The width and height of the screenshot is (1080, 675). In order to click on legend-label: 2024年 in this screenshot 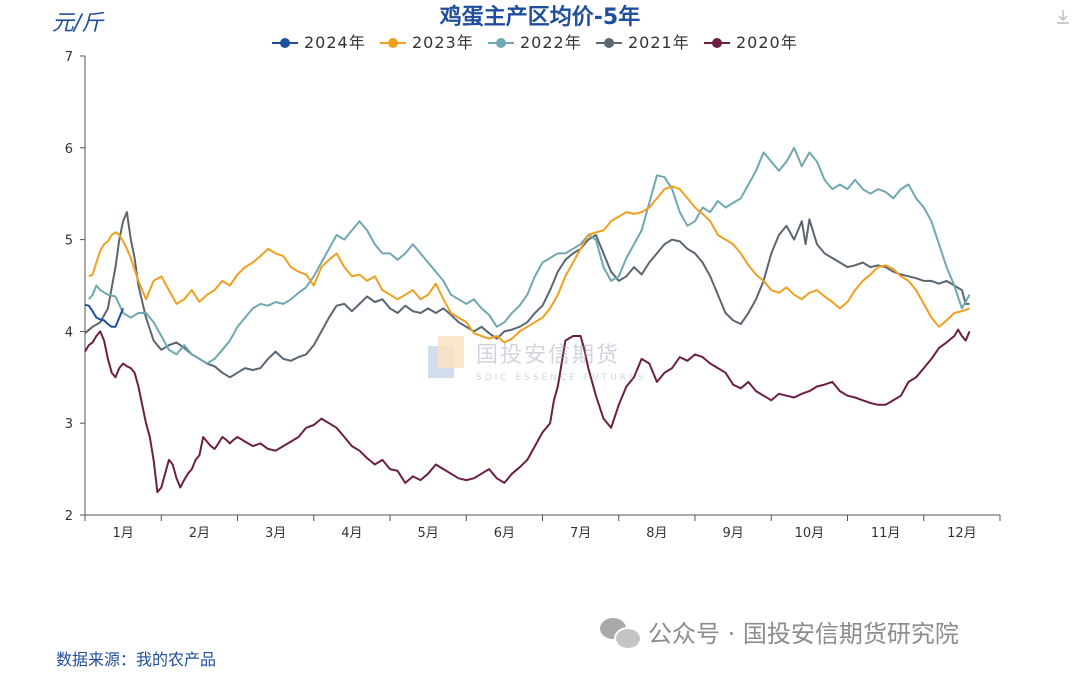, I will do `click(335, 42)`.